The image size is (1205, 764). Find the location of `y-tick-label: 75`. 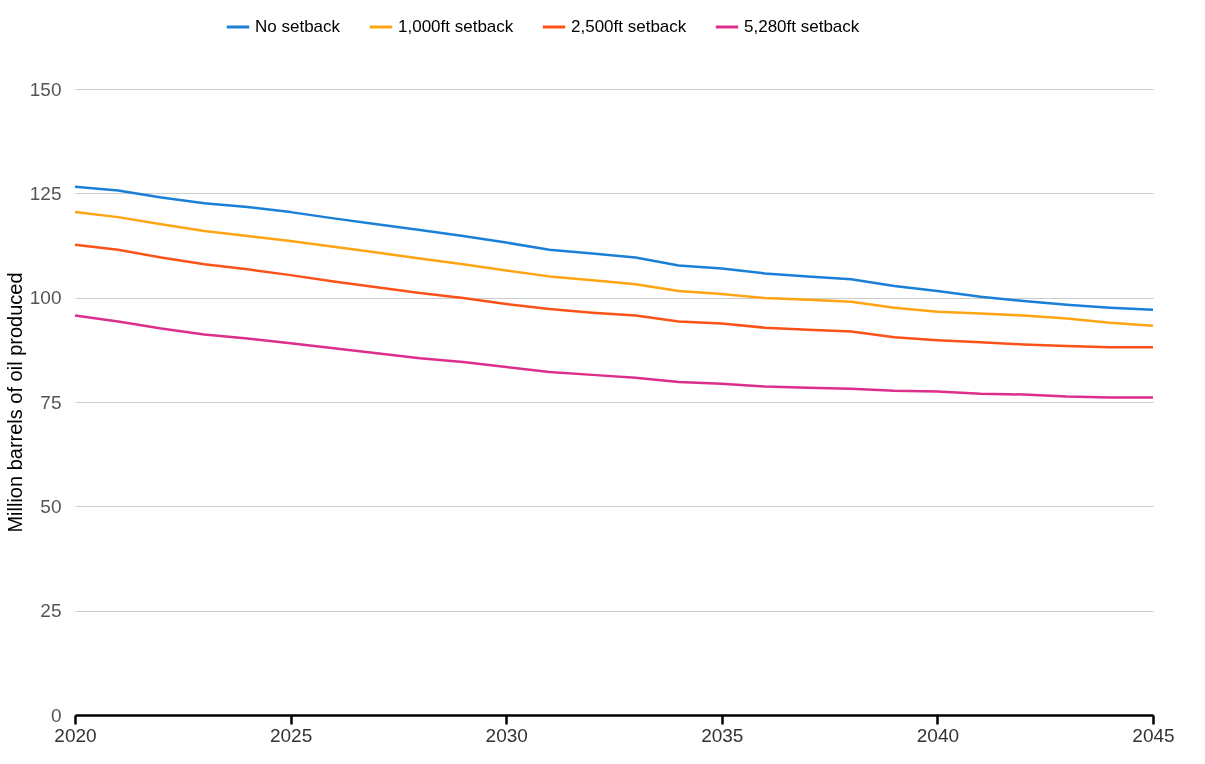

y-tick-label: 75 is located at coordinates (51, 402).